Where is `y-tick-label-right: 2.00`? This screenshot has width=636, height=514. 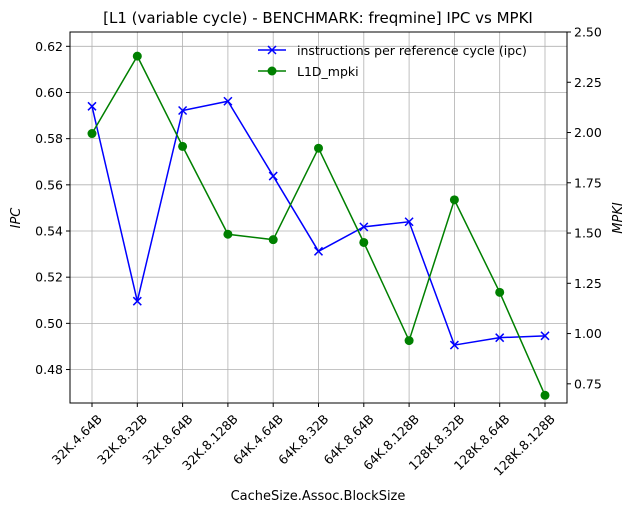
y-tick-label-right: 2.00 is located at coordinates (588, 132).